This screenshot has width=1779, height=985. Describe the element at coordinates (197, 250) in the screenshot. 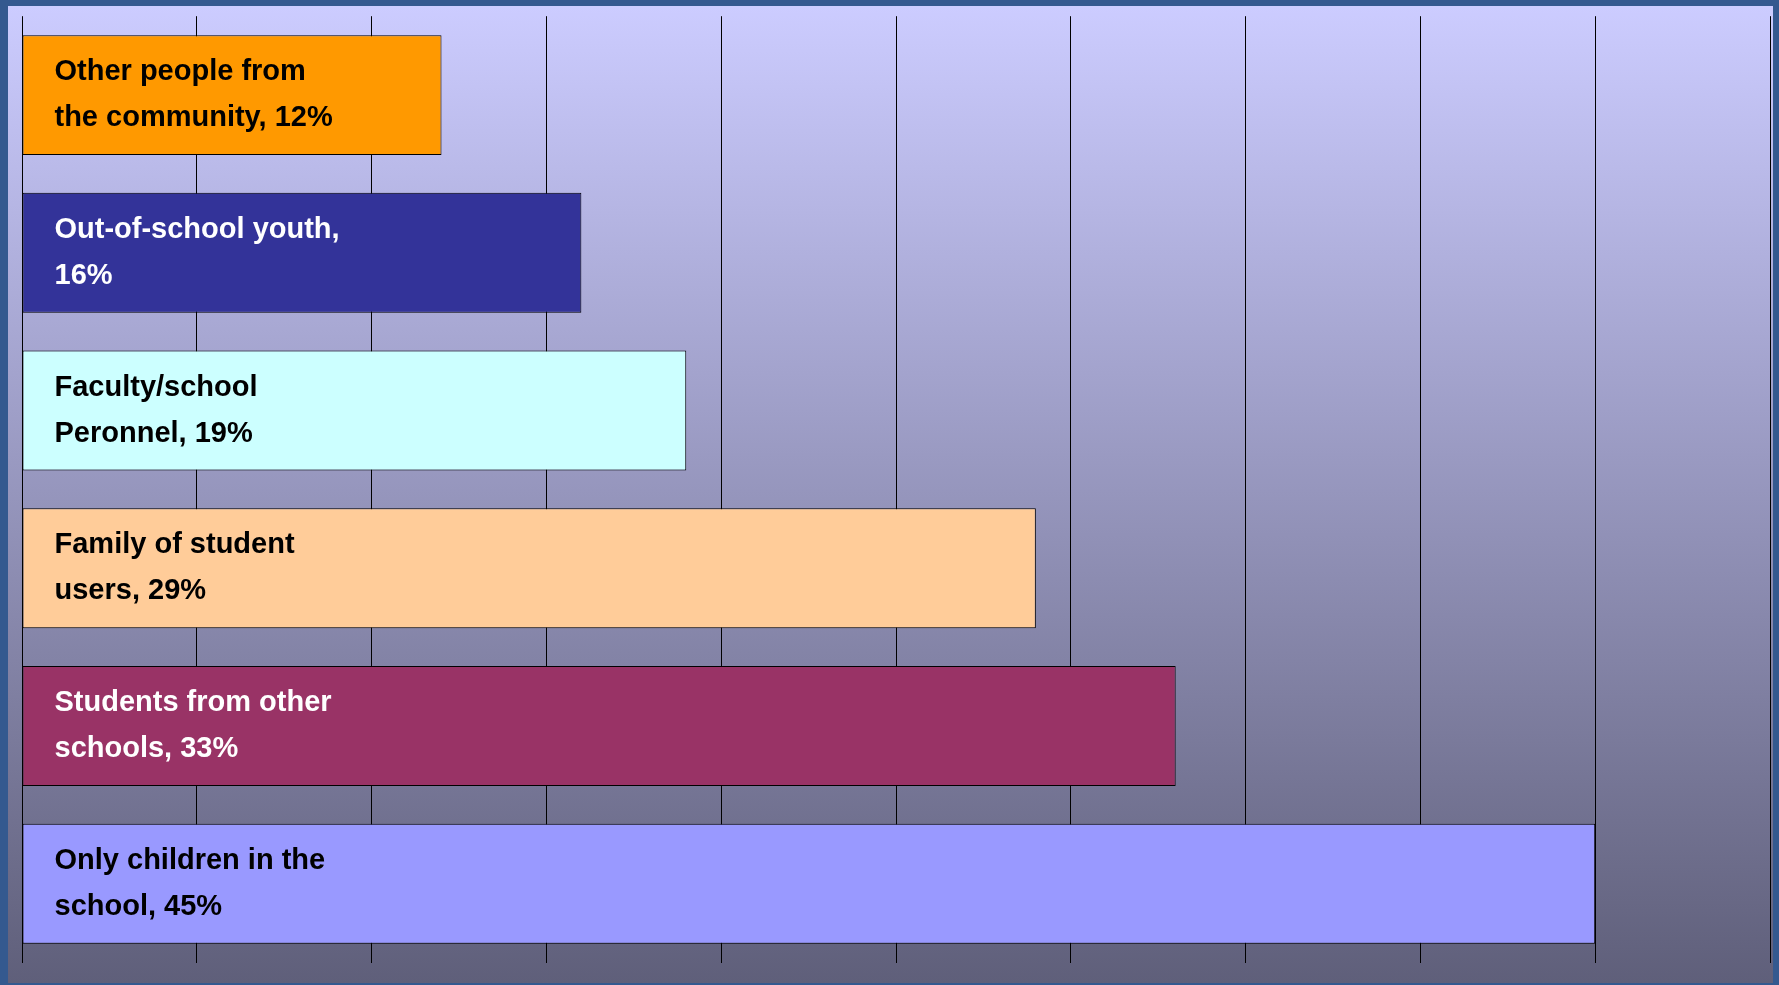

I see `data-label: Out-of-school youth, 16%` at that location.